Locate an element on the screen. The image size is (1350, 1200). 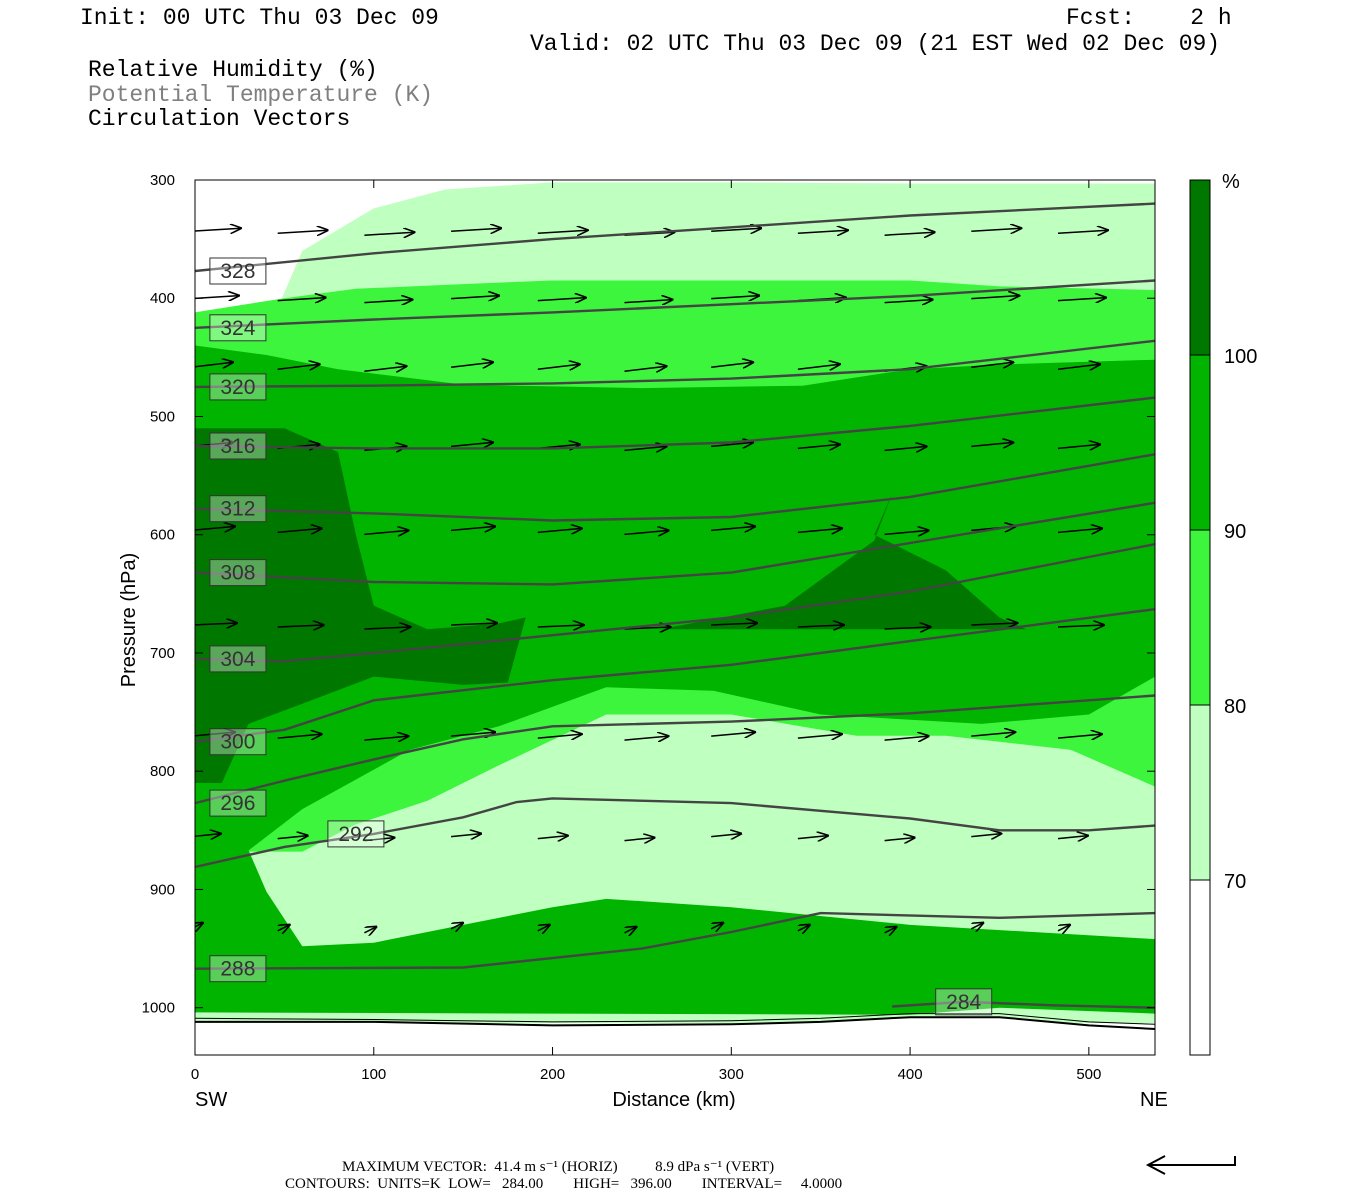
theta-label-316: 316 is located at coordinates (238, 446).